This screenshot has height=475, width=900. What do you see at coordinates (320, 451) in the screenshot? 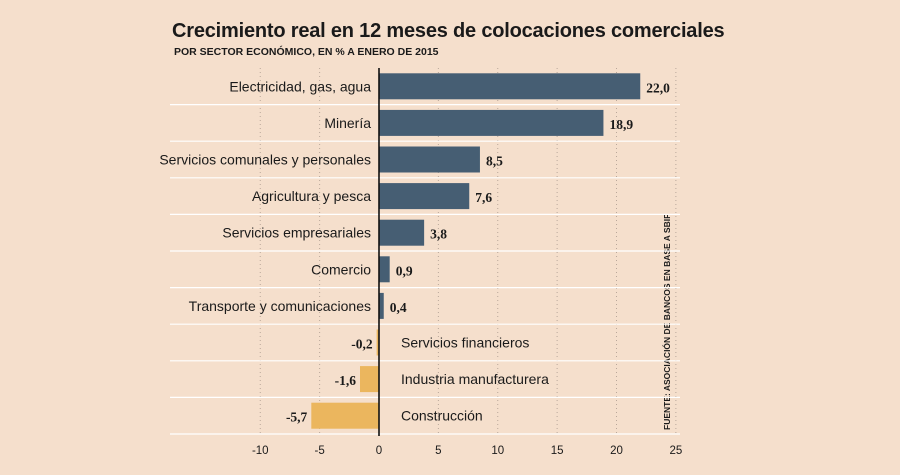
I see `x-tick-label: -5` at bounding box center [320, 451].